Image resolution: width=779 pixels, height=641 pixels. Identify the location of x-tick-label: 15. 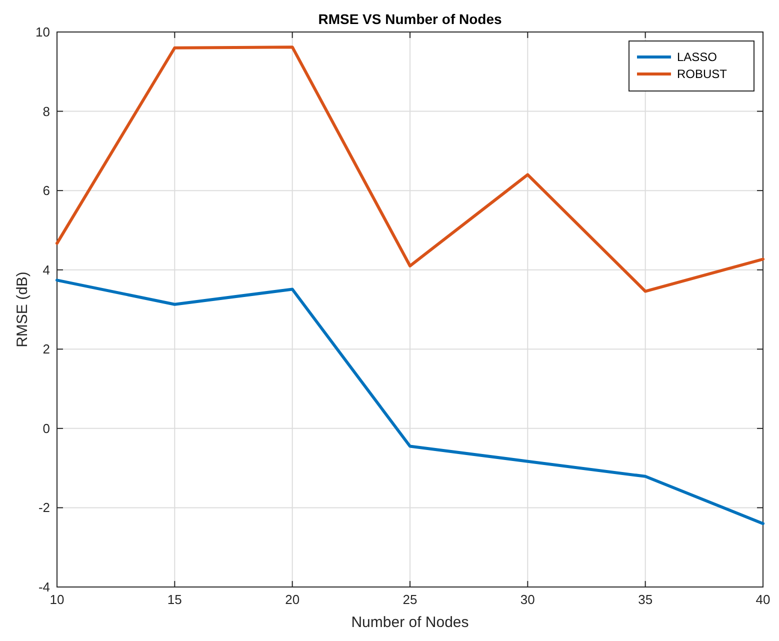
(174, 599).